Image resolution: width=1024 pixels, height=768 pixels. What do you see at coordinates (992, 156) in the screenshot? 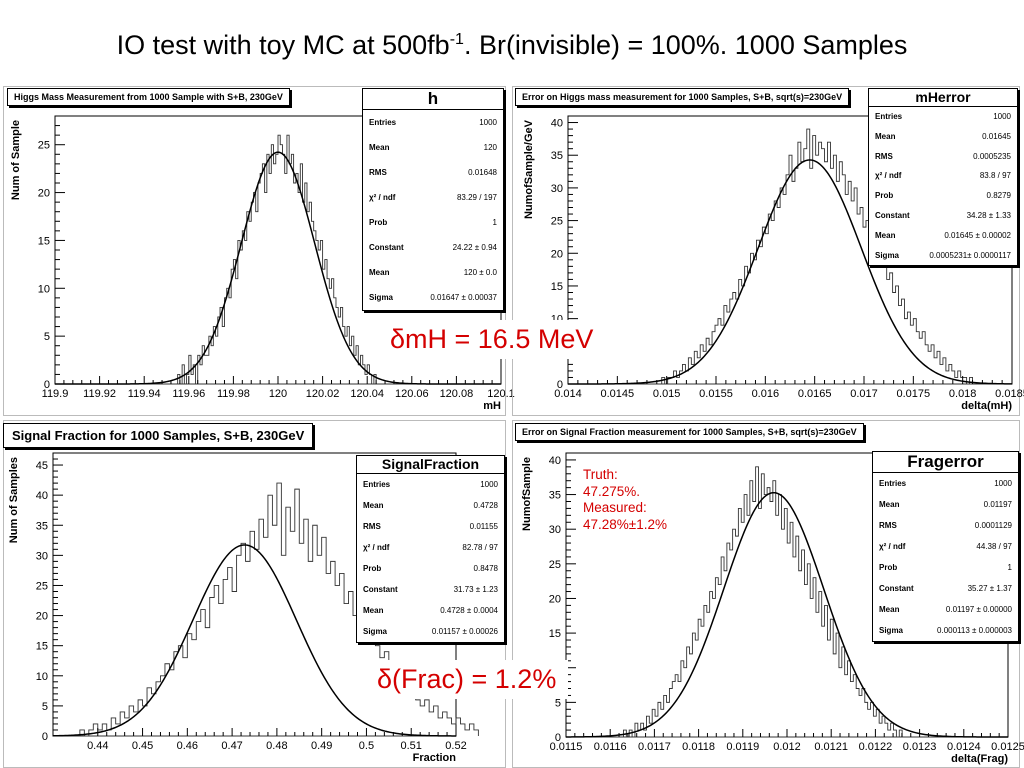
I see `stats-value: 0.0005235` at bounding box center [992, 156].